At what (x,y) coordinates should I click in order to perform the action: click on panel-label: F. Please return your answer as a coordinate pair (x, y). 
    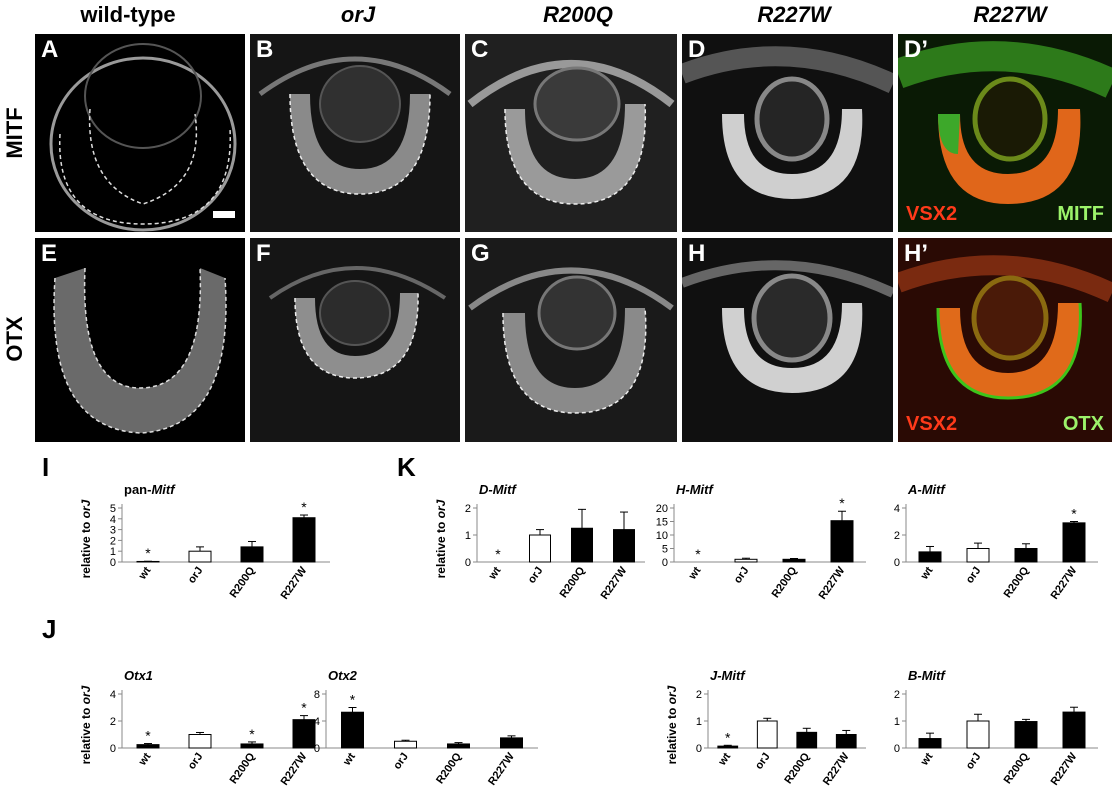
    Looking at the image, I should click on (263, 253).